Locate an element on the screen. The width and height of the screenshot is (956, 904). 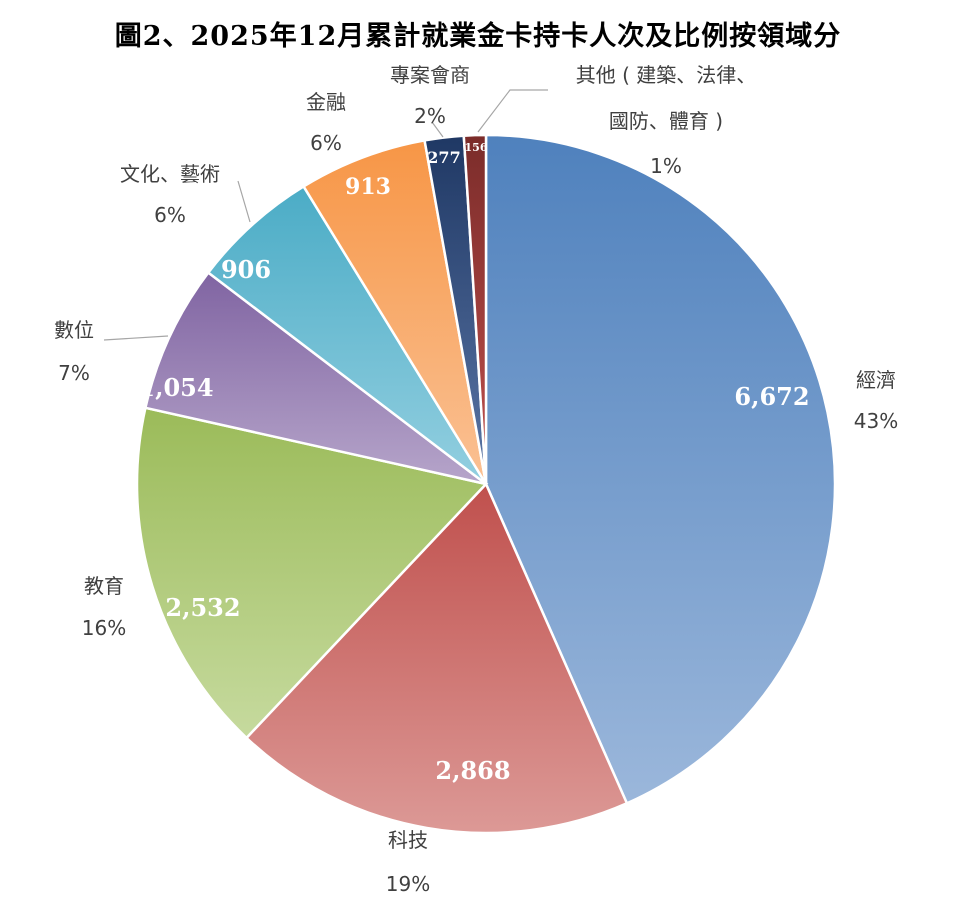
slice-2-value-label: 2,868 is located at coordinates (472, 770).